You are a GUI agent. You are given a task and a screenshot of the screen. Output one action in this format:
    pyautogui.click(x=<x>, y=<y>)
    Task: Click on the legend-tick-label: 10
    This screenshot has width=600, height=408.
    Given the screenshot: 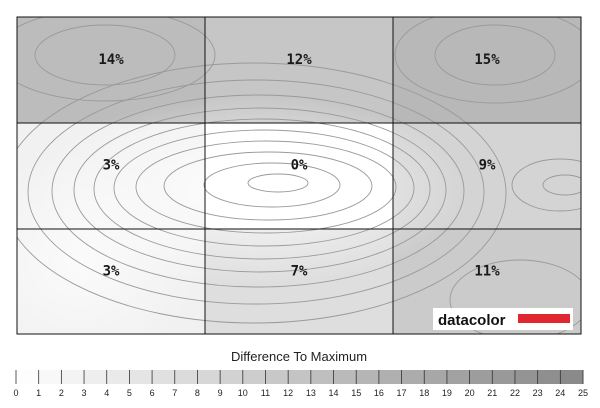 What is the action you would take?
    pyautogui.click(x=243, y=393)
    